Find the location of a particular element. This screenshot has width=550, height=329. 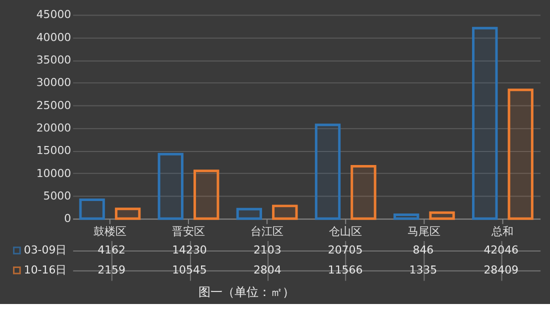

legend-label: 10-16日 is located at coordinates (45, 269).